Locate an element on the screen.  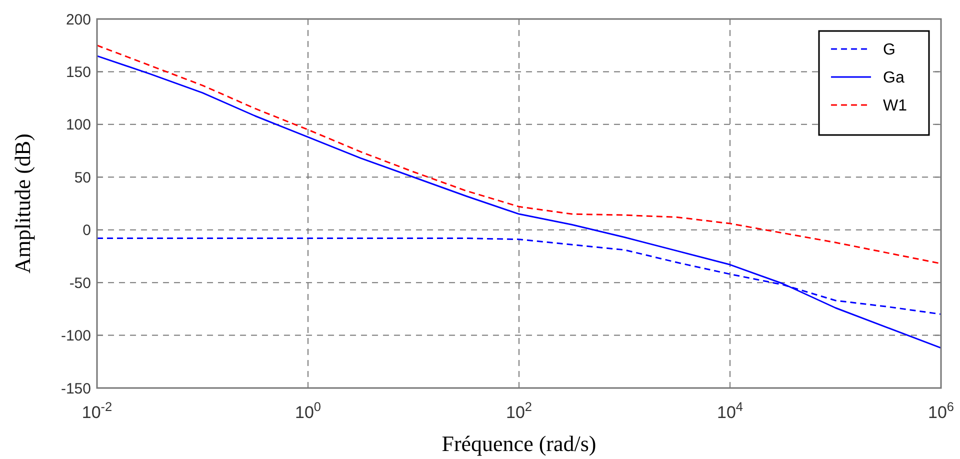
x-tick-label: 10$^{6}$ is located at coordinates (941, 410).